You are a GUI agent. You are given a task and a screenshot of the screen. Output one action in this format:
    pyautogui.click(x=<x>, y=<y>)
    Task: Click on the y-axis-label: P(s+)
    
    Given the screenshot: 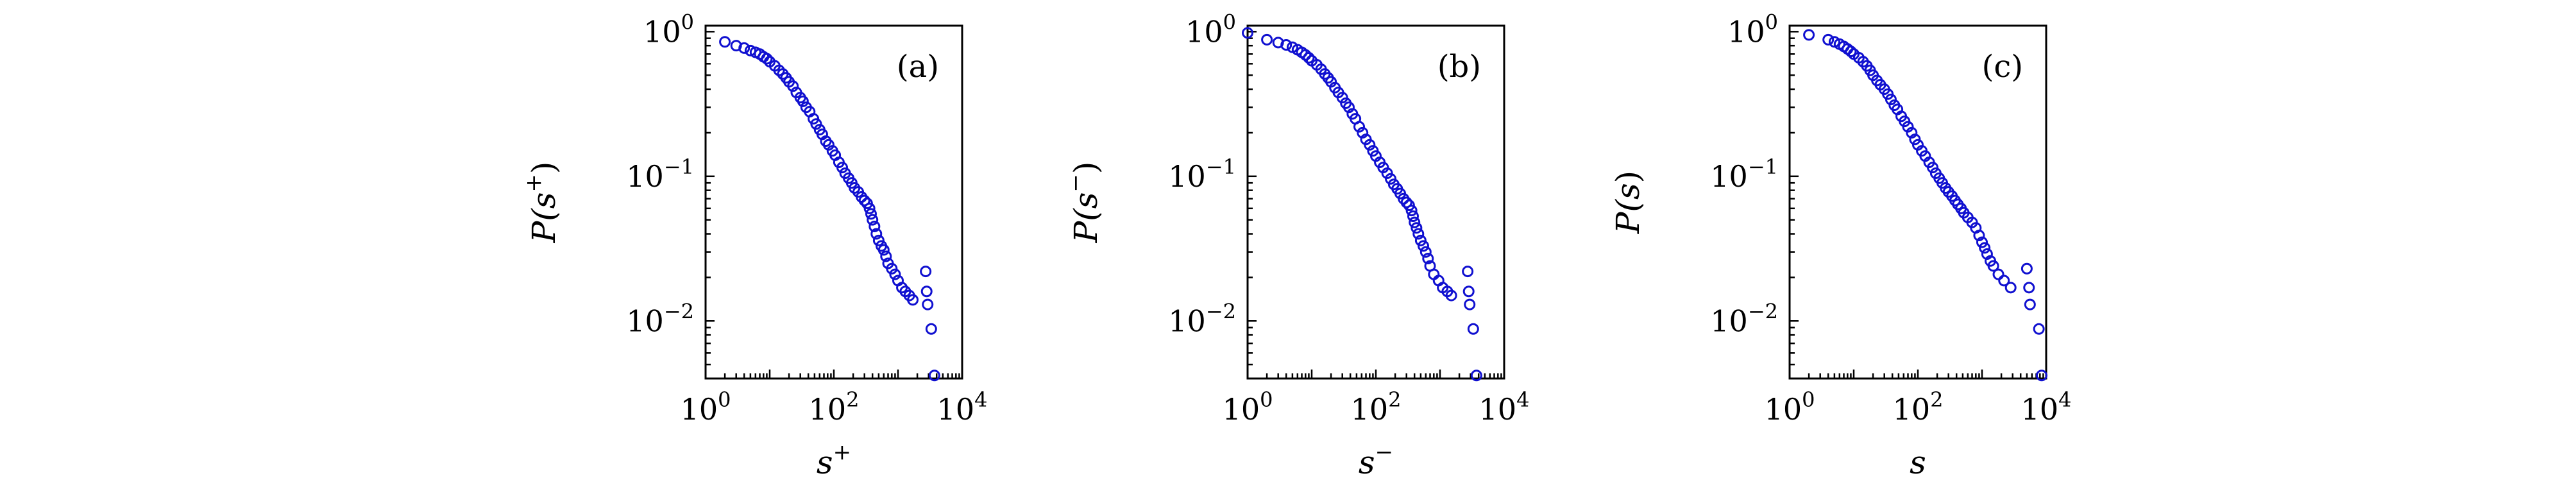 What is the action you would take?
    pyautogui.click(x=542, y=203)
    